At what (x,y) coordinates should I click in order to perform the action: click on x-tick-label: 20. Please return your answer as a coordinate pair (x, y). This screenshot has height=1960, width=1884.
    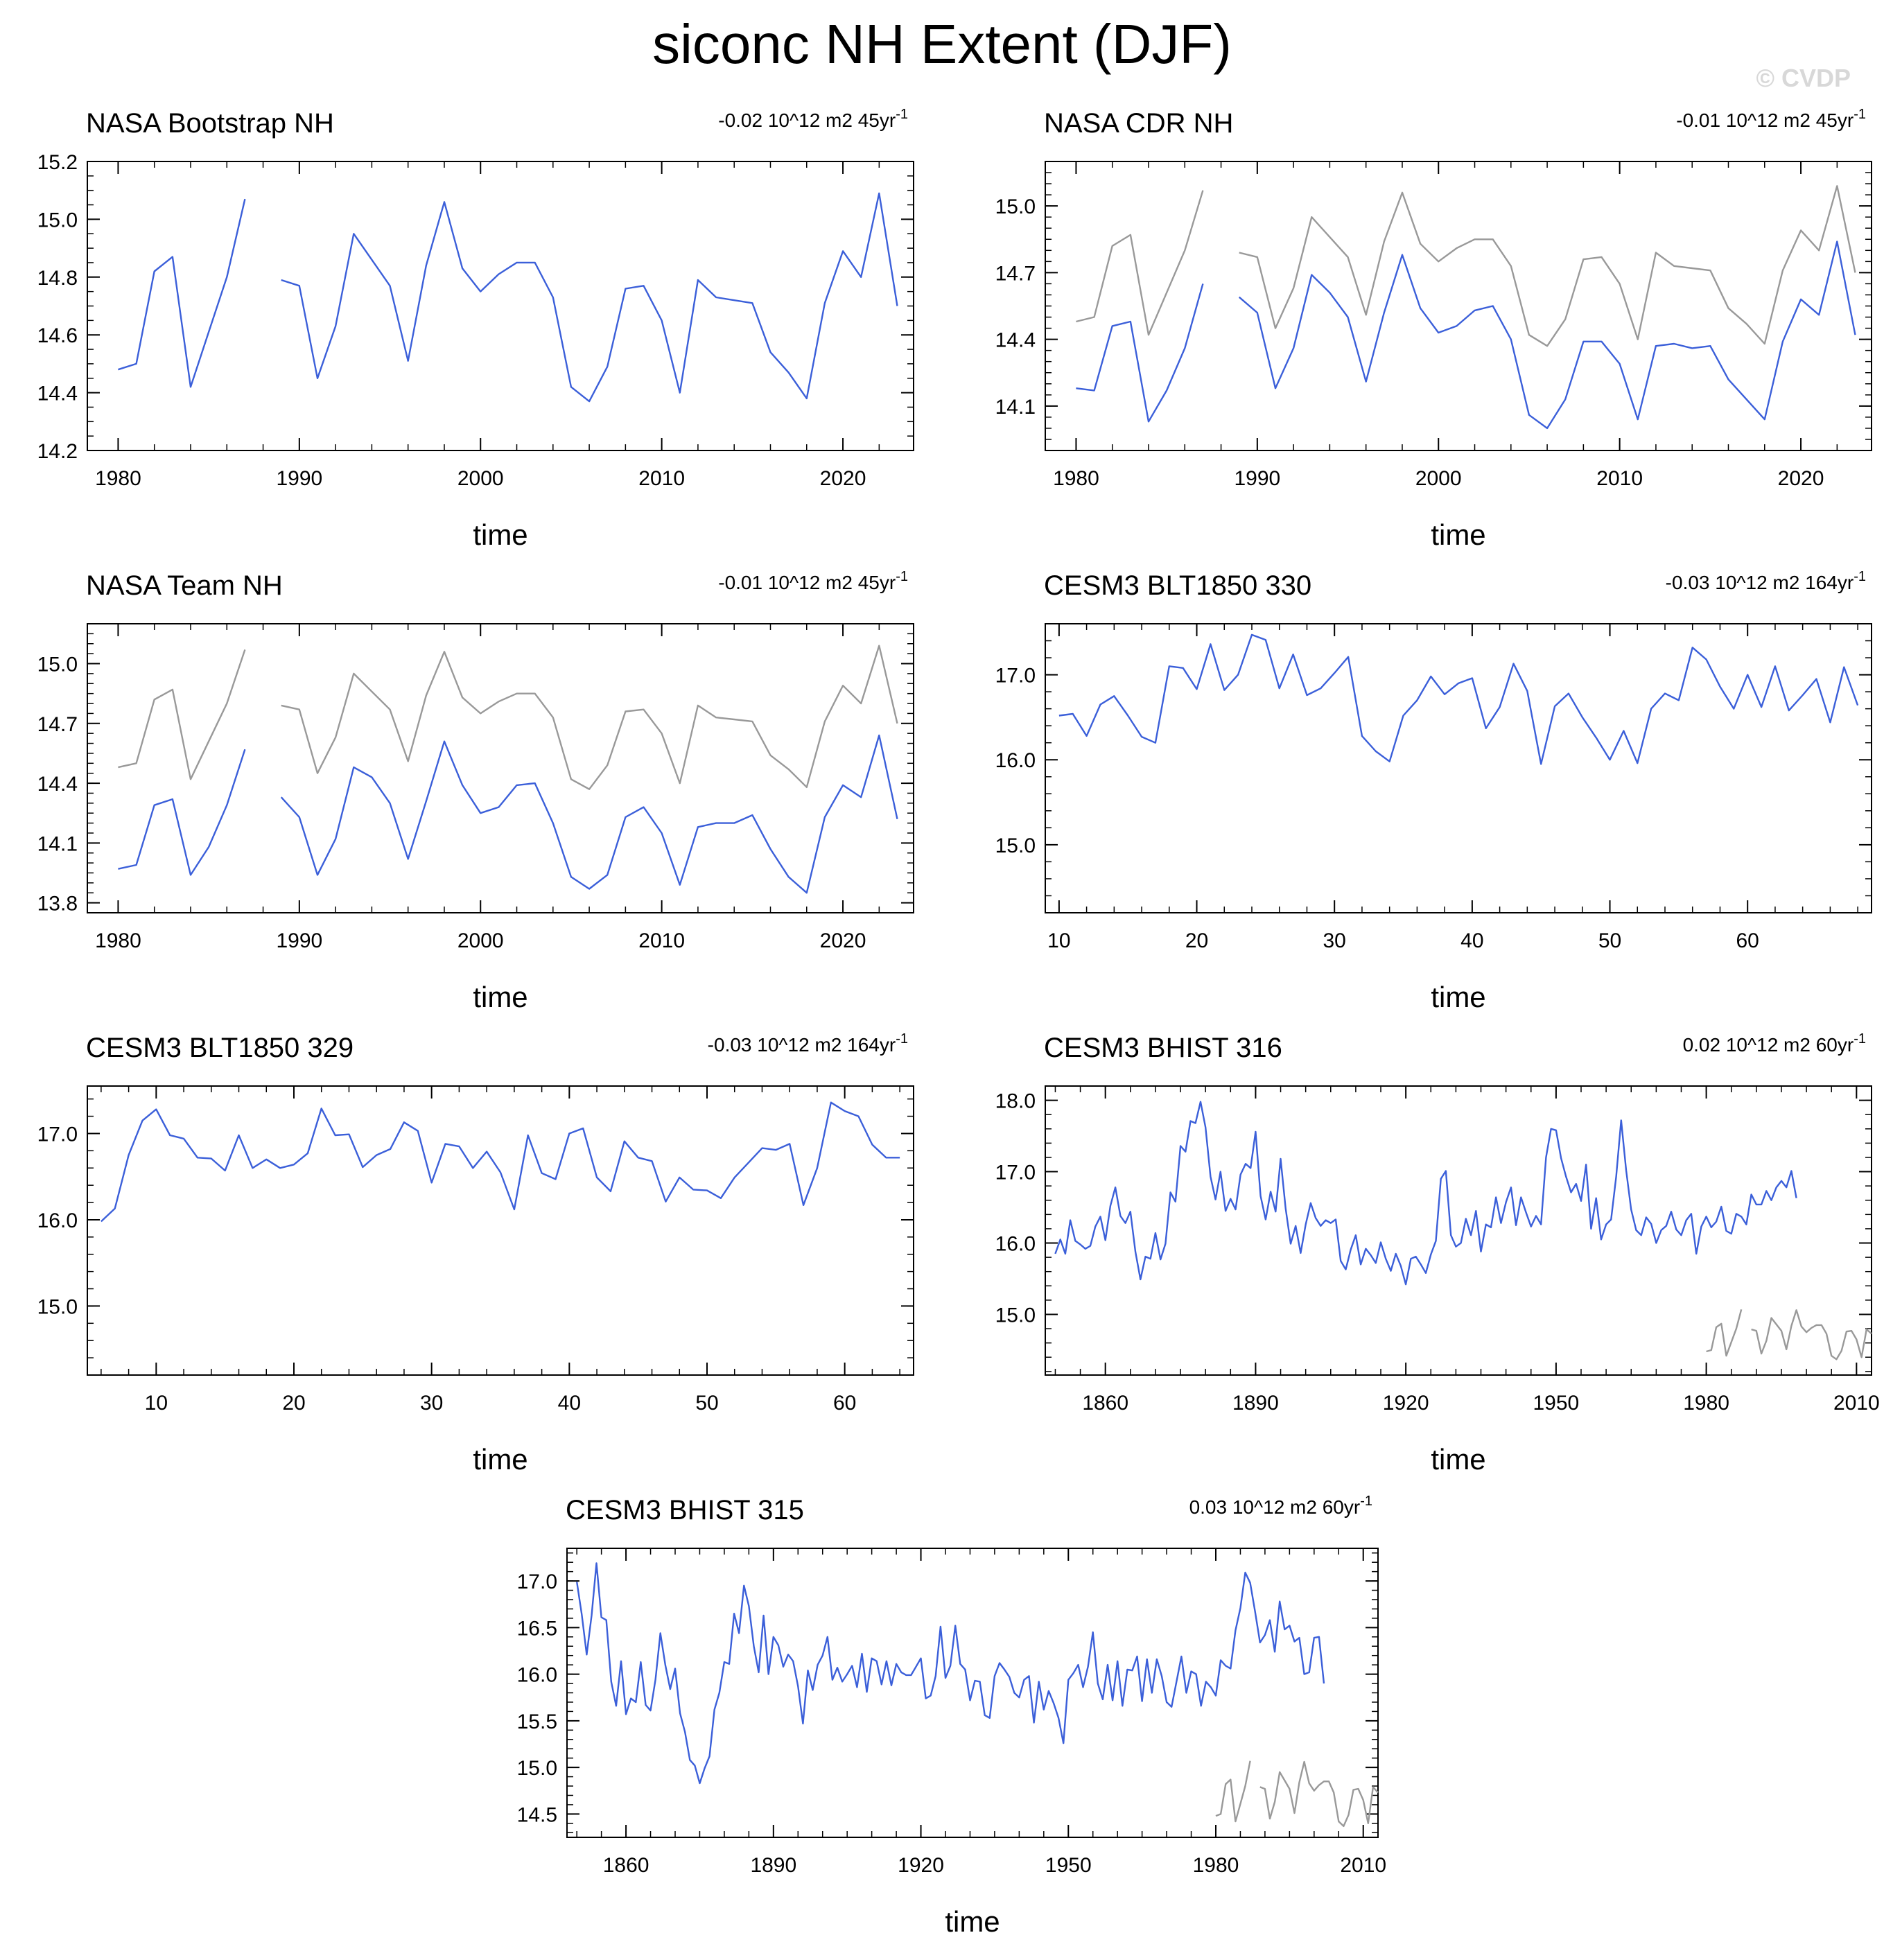
    Looking at the image, I should click on (1196, 940).